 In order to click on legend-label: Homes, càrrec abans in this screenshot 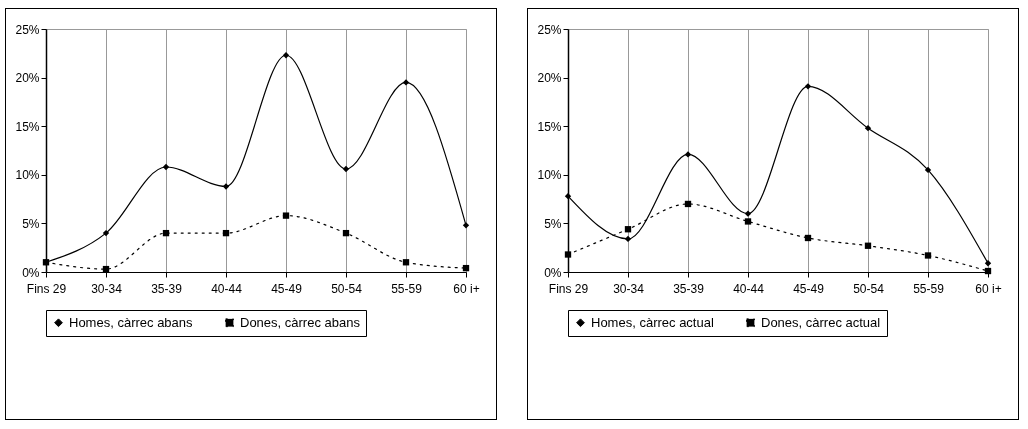, I will do `click(131, 322)`.